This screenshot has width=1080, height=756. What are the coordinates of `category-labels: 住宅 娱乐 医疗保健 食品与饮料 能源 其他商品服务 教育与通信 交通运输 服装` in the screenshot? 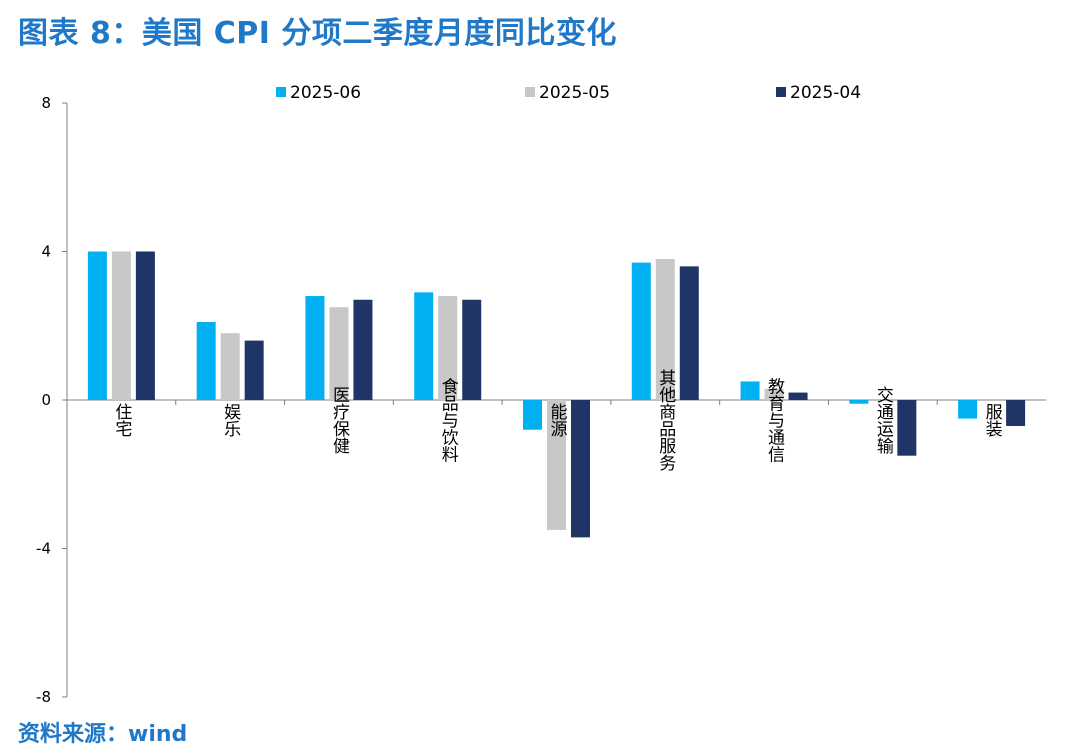 It's located at (556, 420).